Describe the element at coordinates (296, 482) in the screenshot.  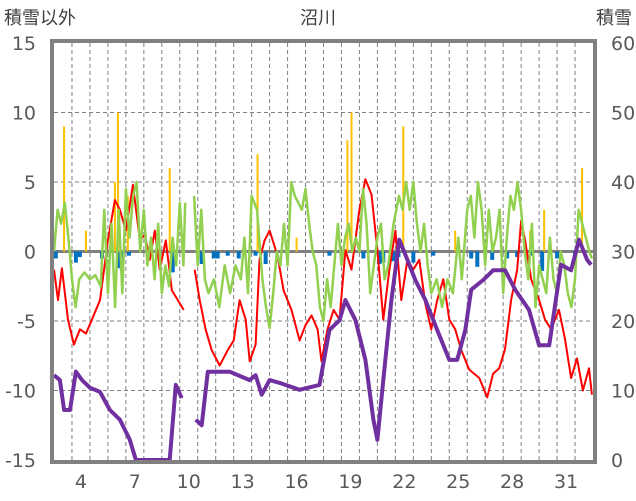
I see `x-tick-label: 16` at that location.